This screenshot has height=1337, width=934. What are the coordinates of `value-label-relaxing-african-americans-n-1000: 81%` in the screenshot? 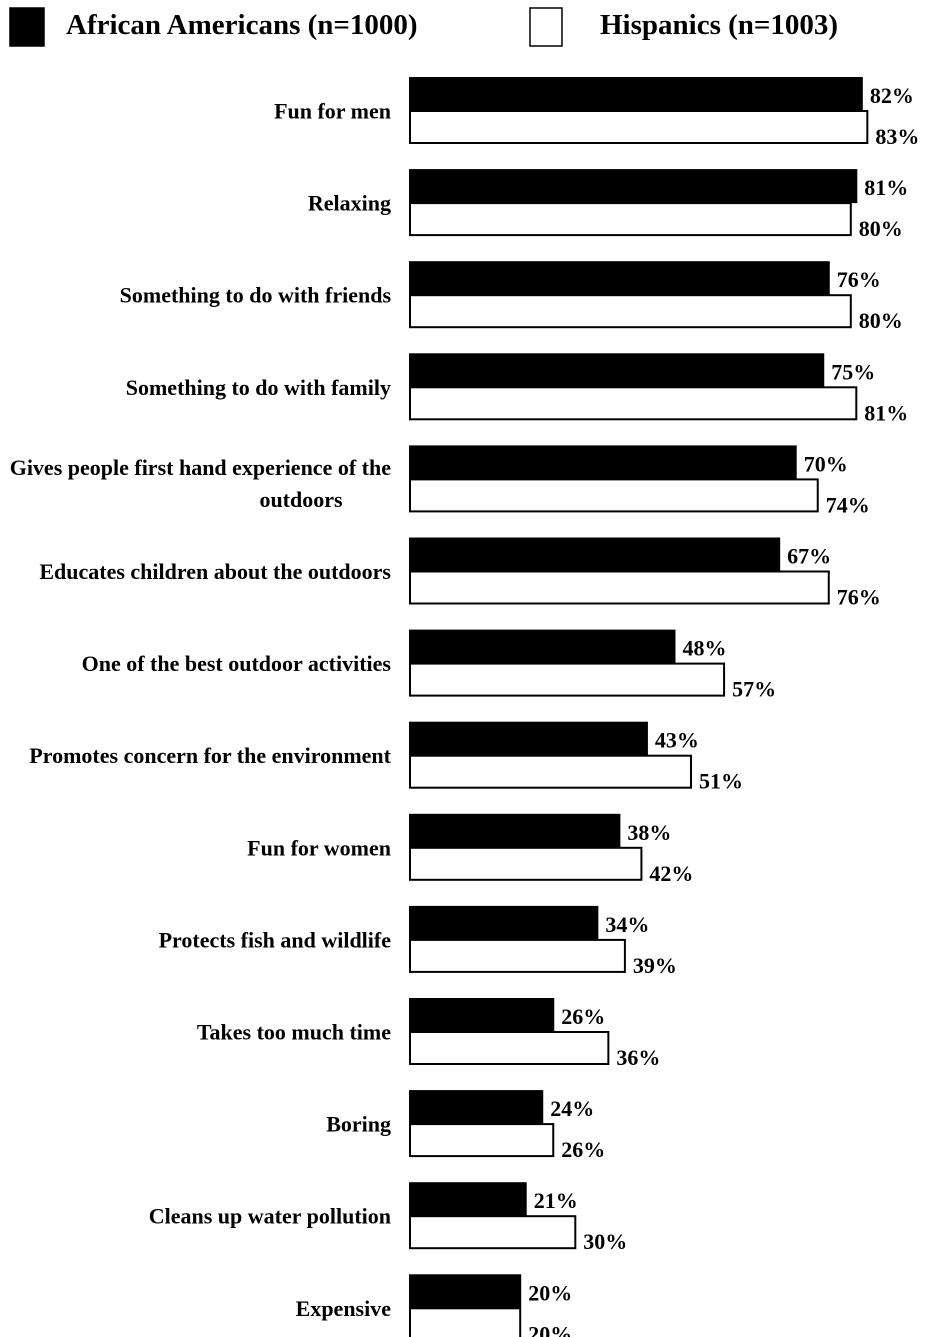 It's located at (886, 187).